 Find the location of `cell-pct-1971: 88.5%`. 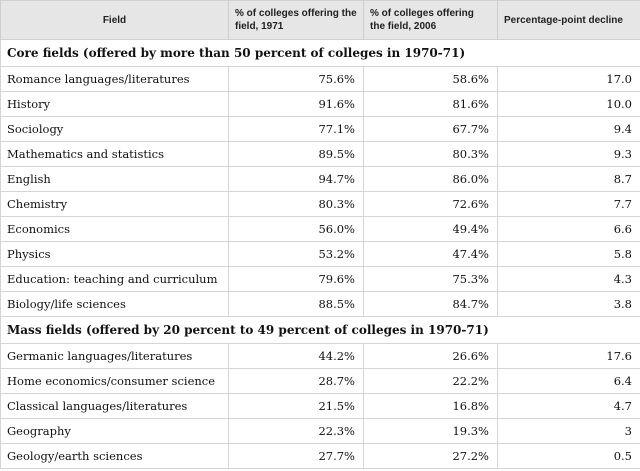

cell-pct-1971: 88.5% is located at coordinates (296, 304).